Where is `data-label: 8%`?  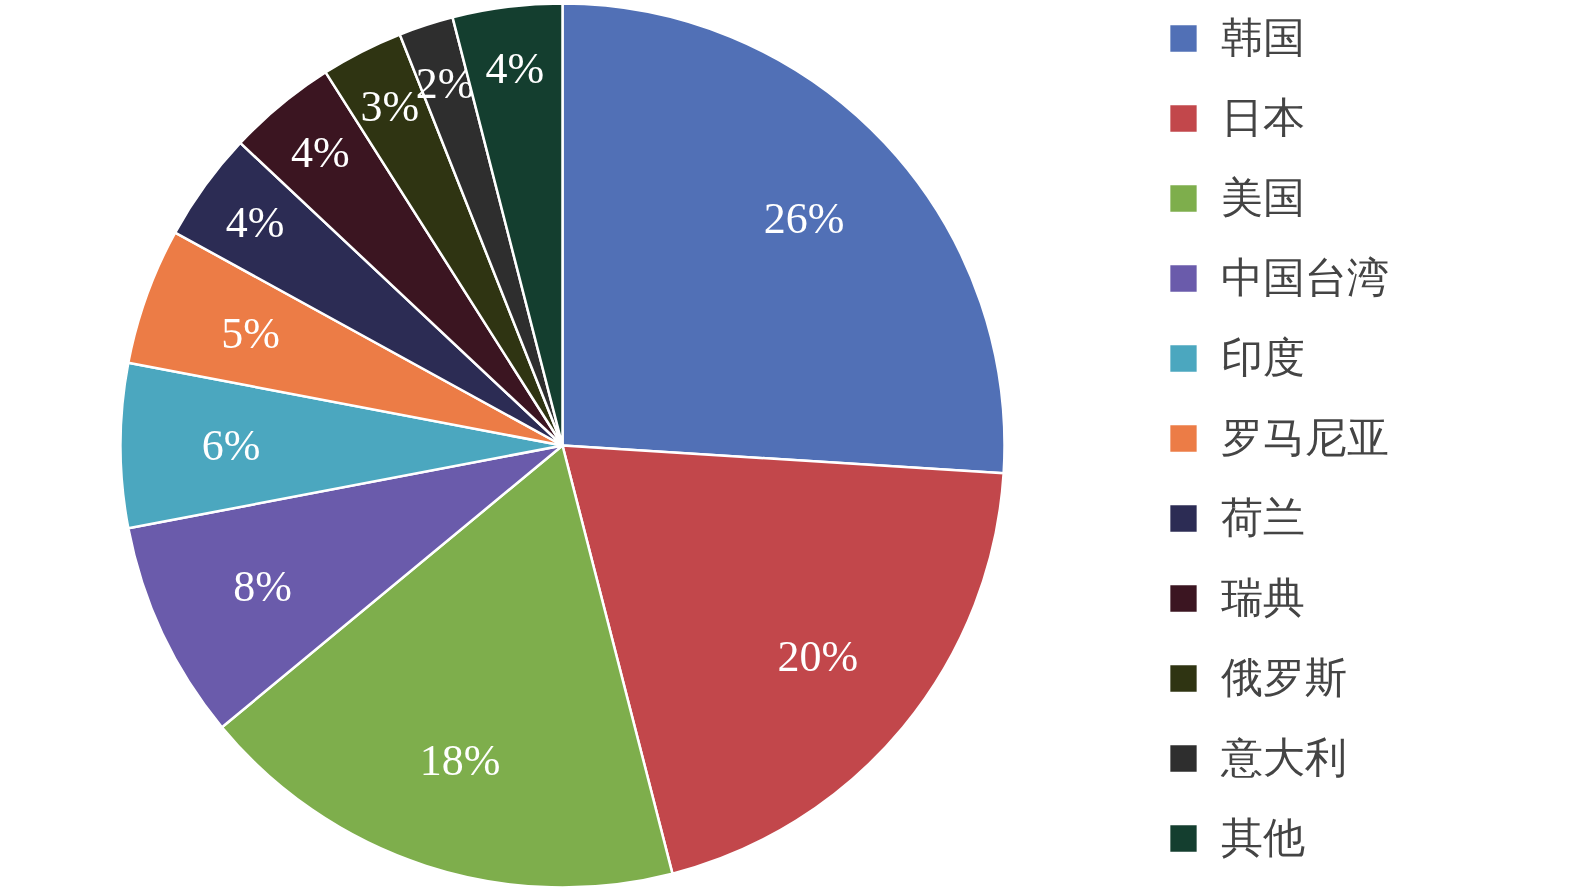
data-label: 8% is located at coordinates (262, 587).